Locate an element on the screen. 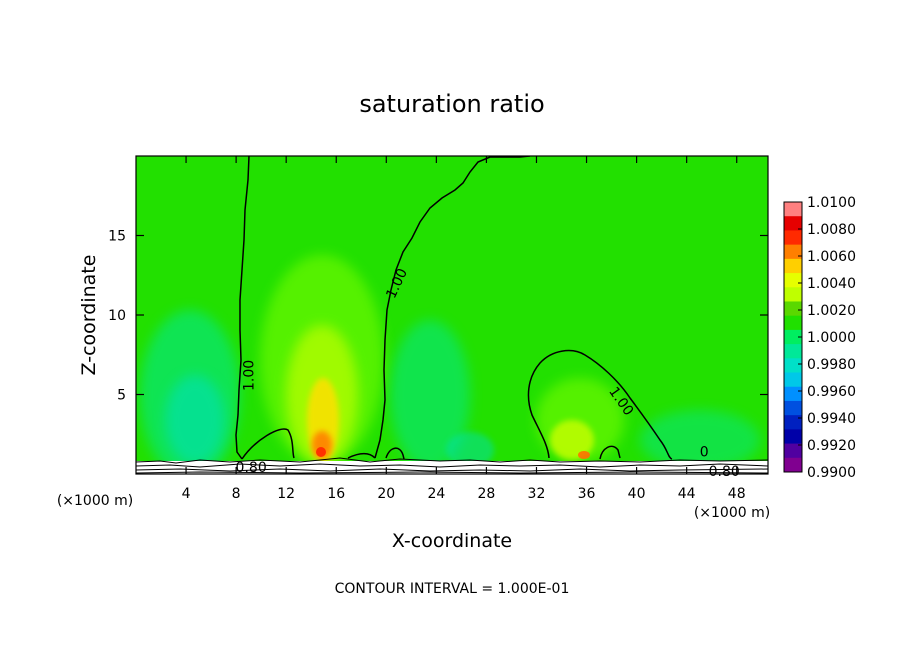  contour-label: 1.00 is located at coordinates (250, 375).